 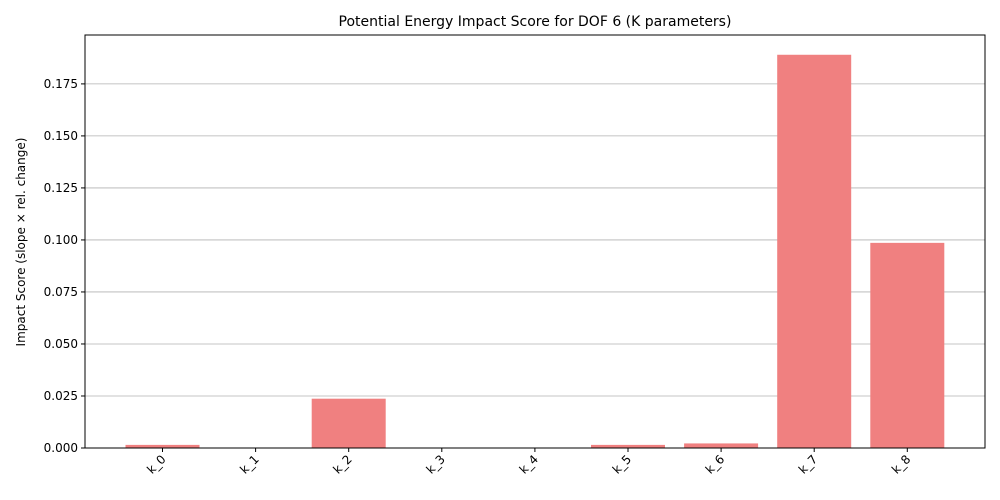 I want to click on x-tick-label: k_5, so click(x=622, y=464).